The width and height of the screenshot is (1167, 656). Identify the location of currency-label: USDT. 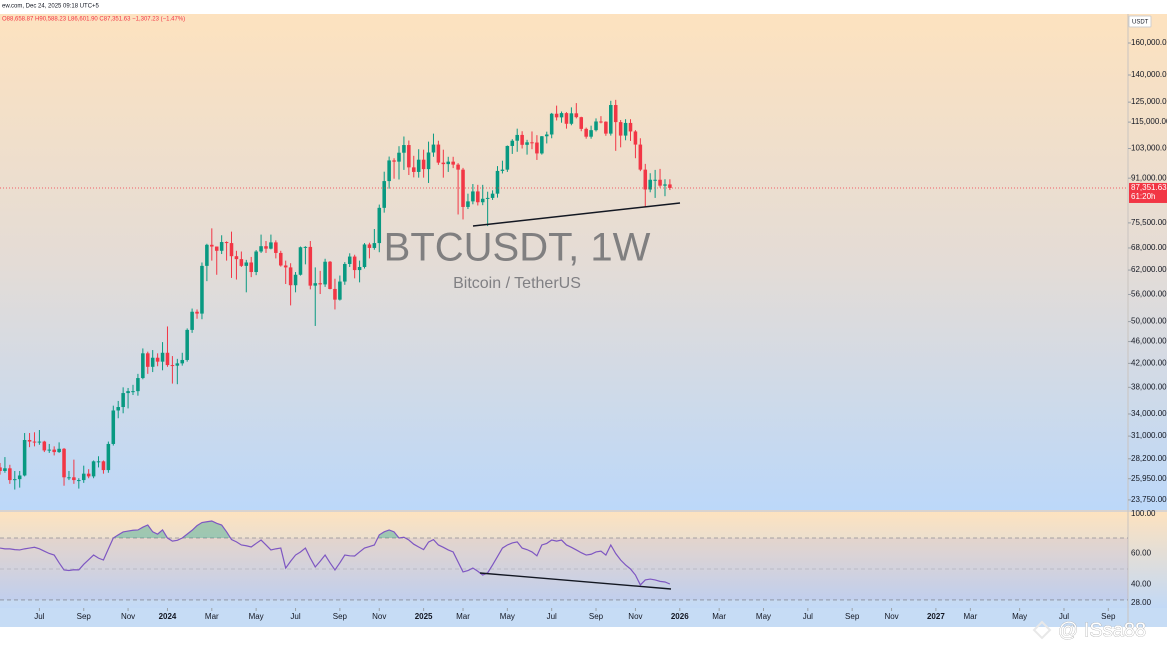
(1140, 23).